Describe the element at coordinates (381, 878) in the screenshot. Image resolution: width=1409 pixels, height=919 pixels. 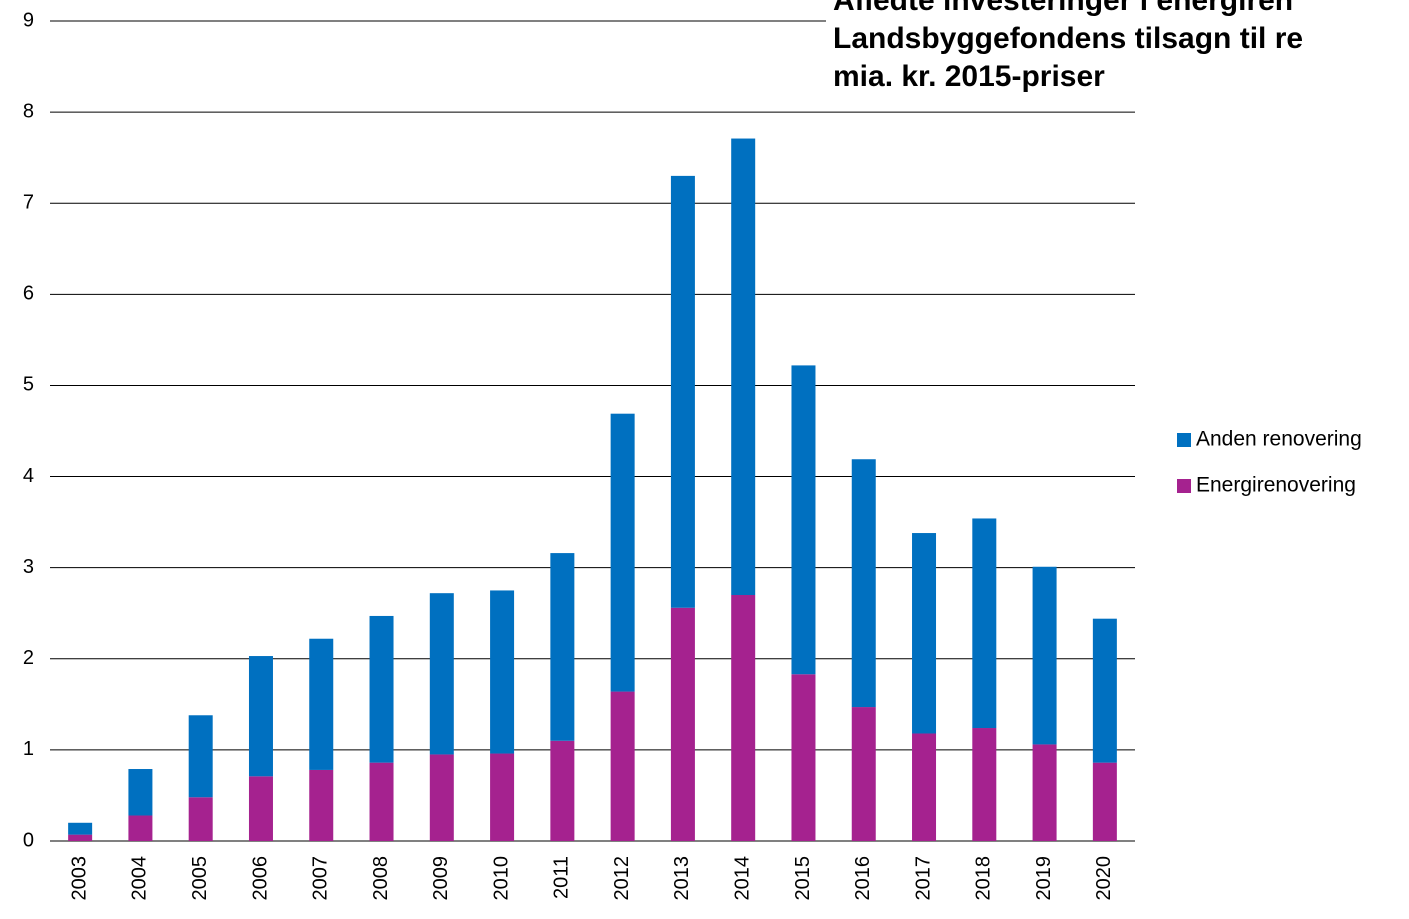
I see `x-tick-label: 2008` at that location.